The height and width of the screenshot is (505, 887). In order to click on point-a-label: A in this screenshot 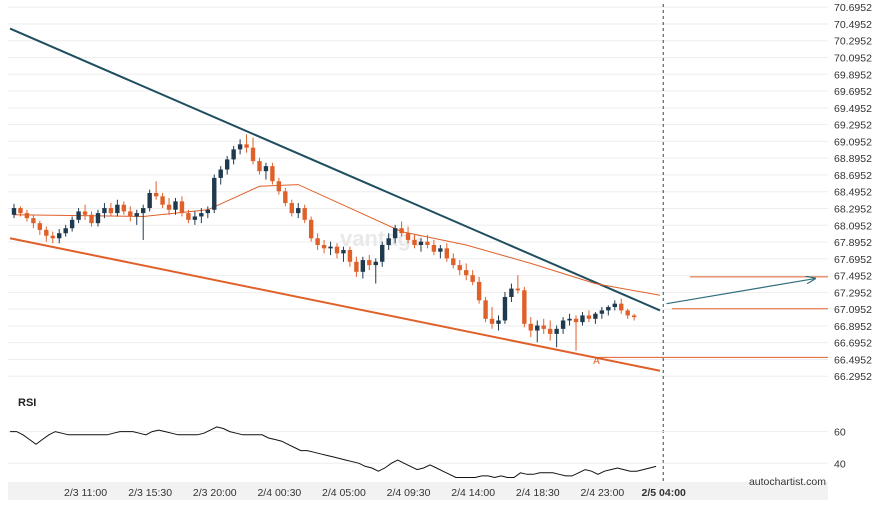, I will do `click(596, 361)`.